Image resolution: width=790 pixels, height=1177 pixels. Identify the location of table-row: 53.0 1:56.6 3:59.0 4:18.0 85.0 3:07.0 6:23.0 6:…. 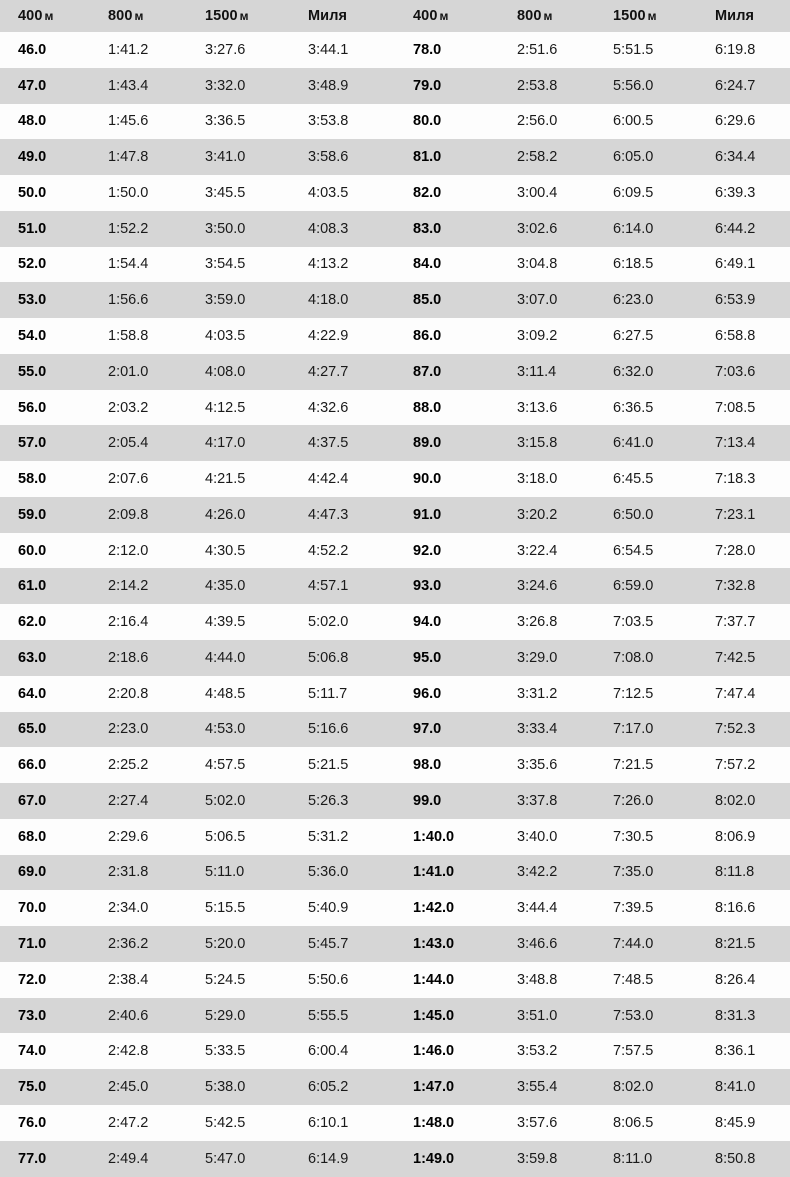
(395, 300).